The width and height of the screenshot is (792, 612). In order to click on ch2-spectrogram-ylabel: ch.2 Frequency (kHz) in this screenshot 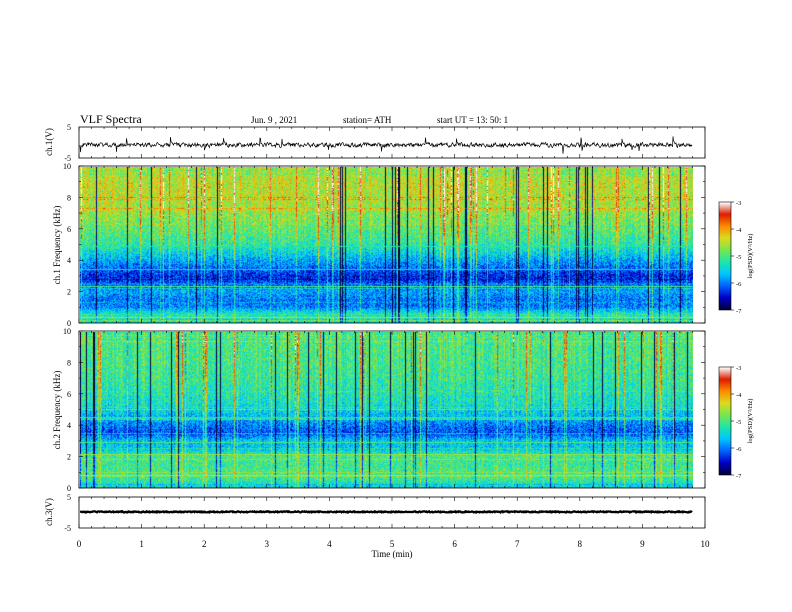, I will do `click(57, 410)`.